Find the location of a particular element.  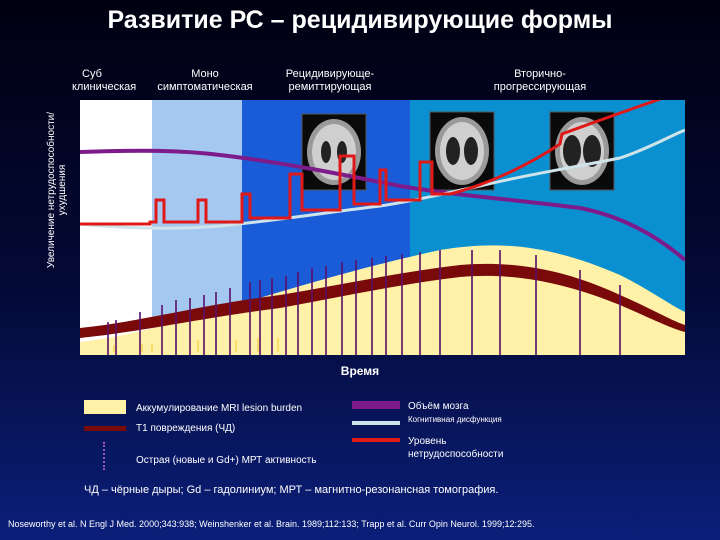

t1-lesion-band is located at coordinates (382, 300).